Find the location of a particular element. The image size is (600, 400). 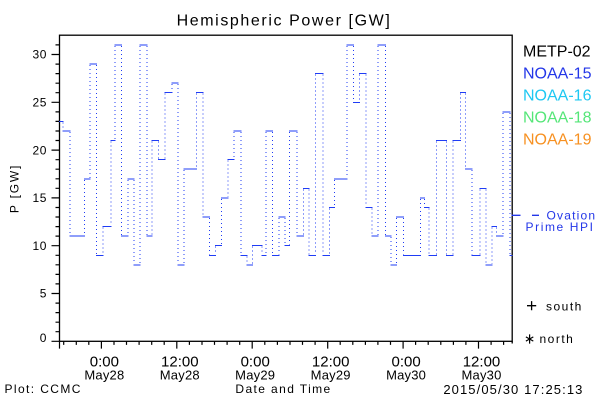

svg-text: NOAA-15 is located at coordinates (557, 74).